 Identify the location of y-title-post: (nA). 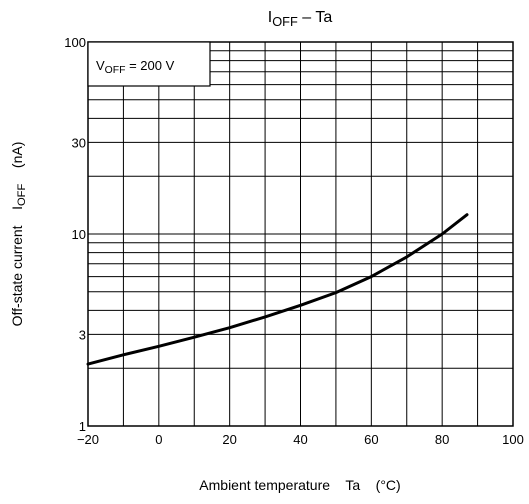
(17, 163).